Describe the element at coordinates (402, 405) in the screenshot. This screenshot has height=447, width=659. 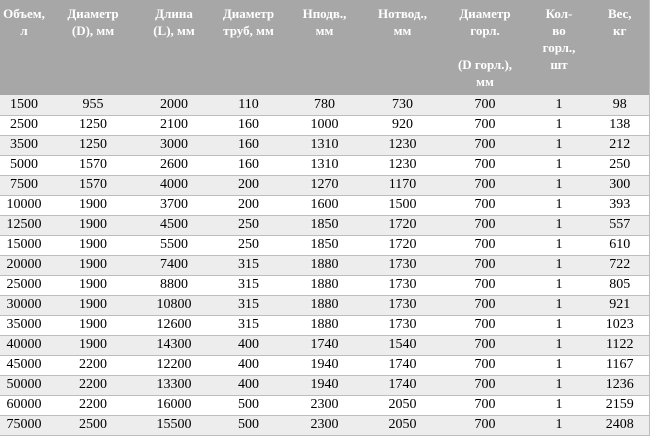
I see `table-cell: 2050` at that location.